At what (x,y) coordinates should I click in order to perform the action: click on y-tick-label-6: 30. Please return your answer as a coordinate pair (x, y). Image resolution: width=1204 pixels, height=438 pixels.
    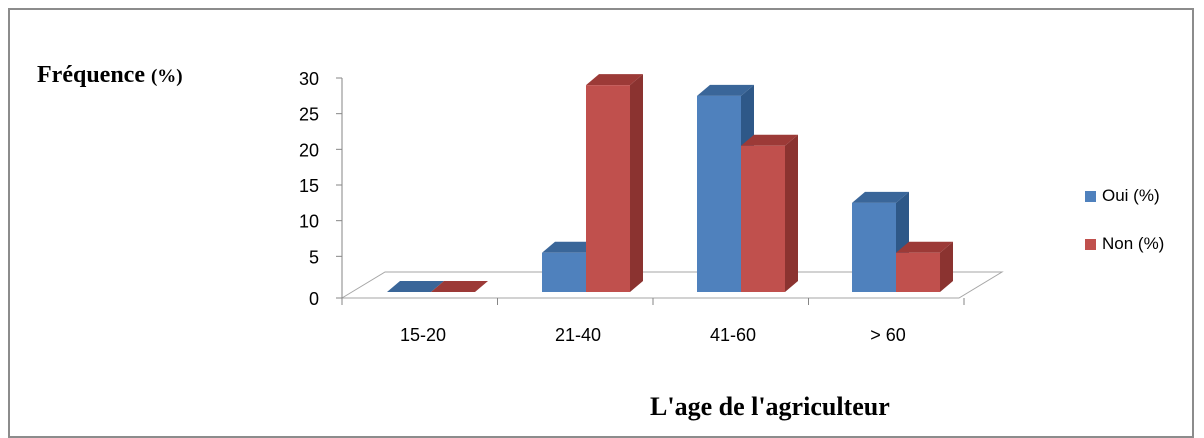
    Looking at the image, I should click on (309, 79).